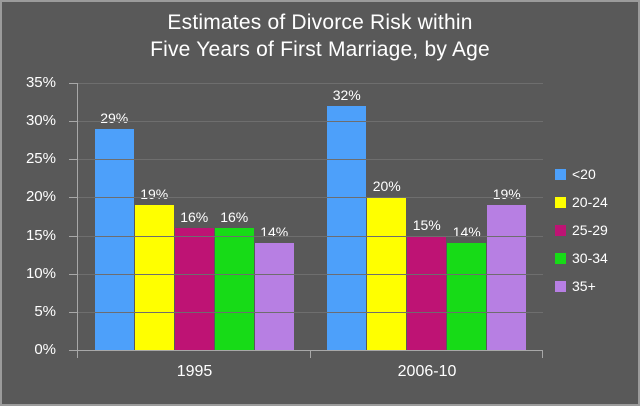 The width and height of the screenshot is (640, 406). I want to click on bar-30-34-1995, so click(234, 288).